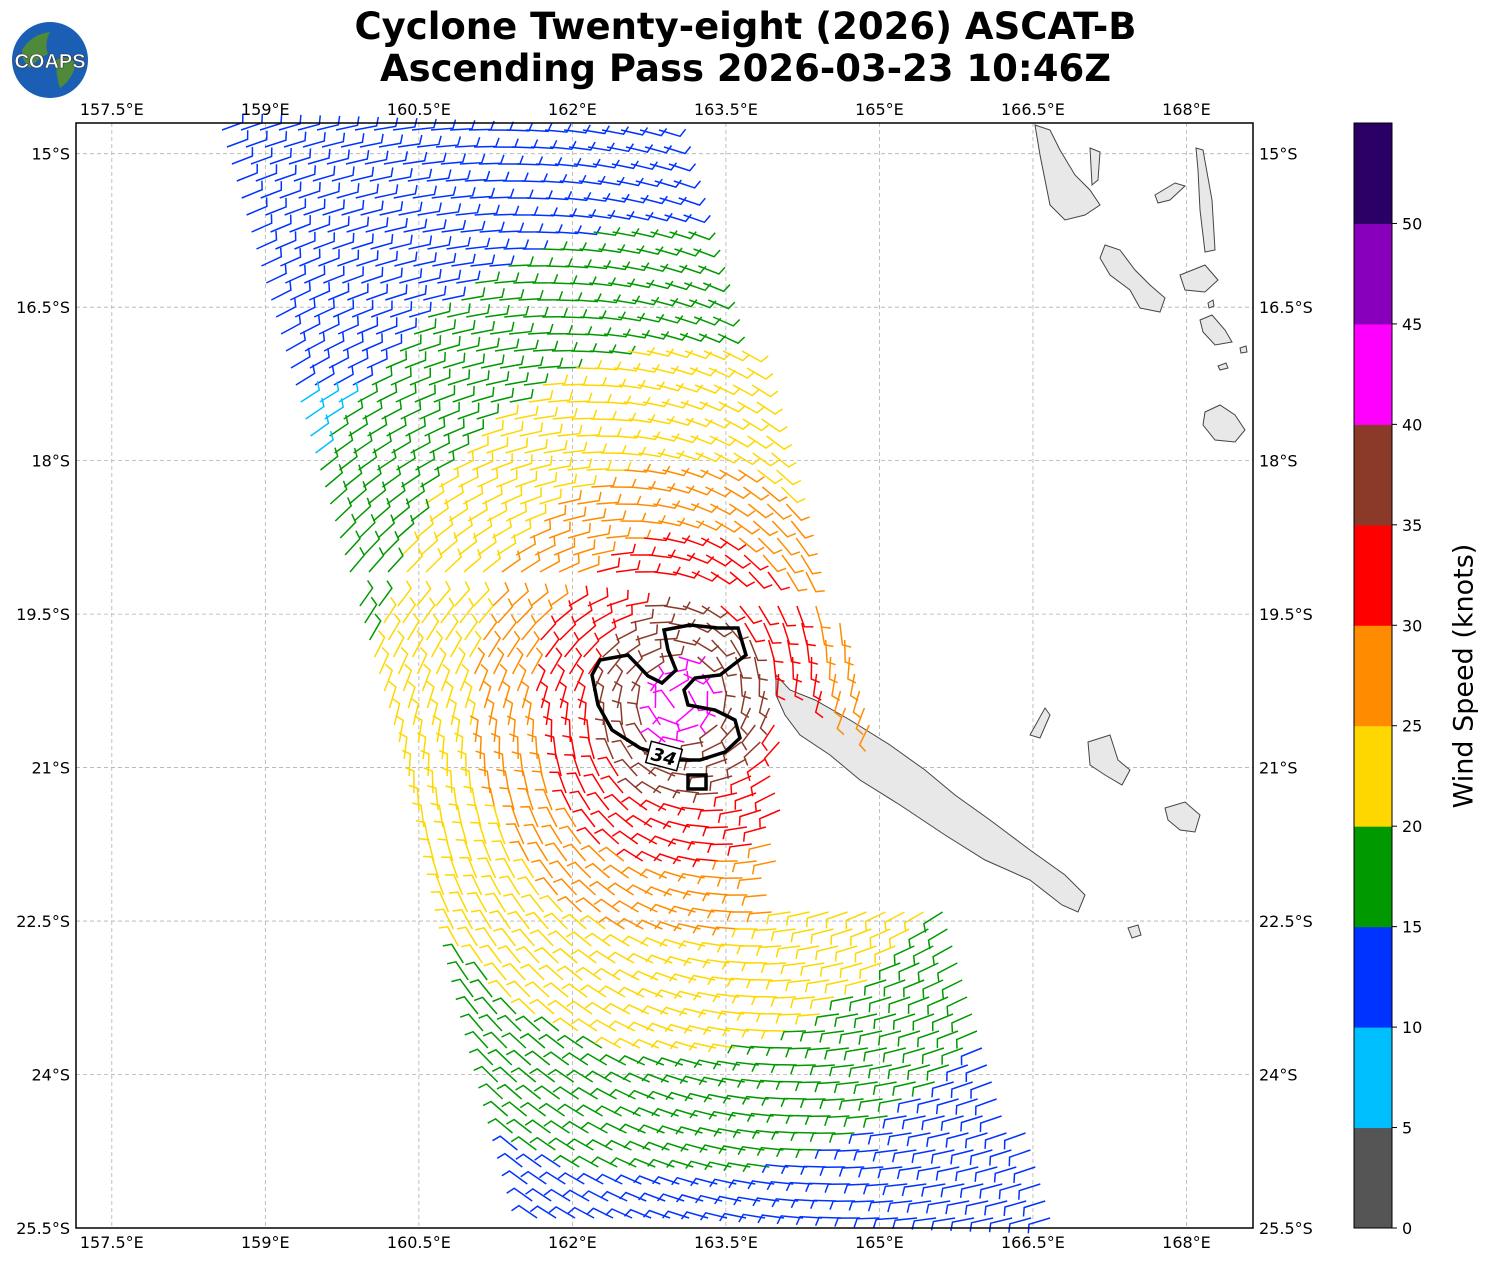  Describe the element at coordinates (1412, 324) in the screenshot. I see `colorbar-tick-label: 45` at that location.